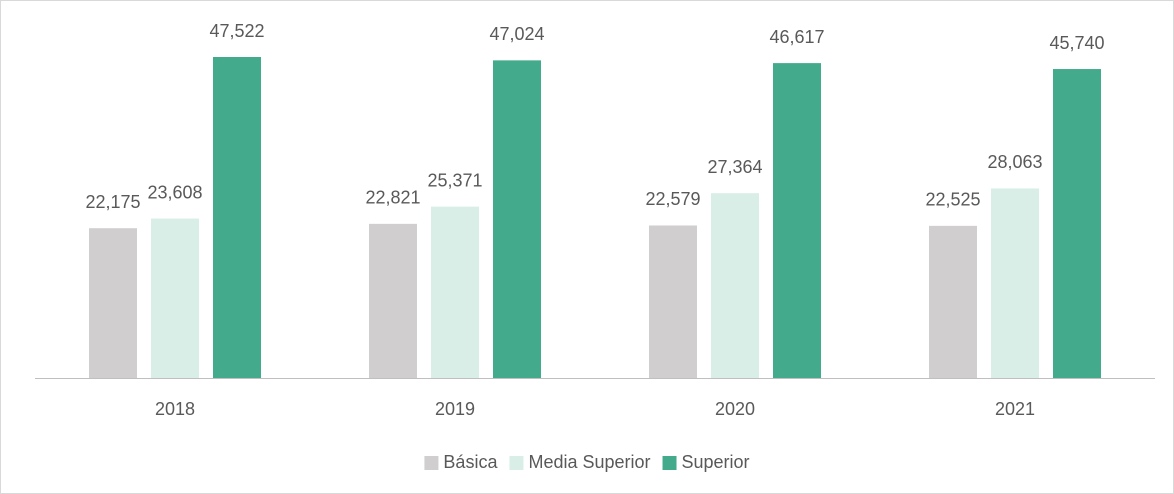 The image size is (1174, 494). I want to click on data-label: 22,525, so click(952, 200).